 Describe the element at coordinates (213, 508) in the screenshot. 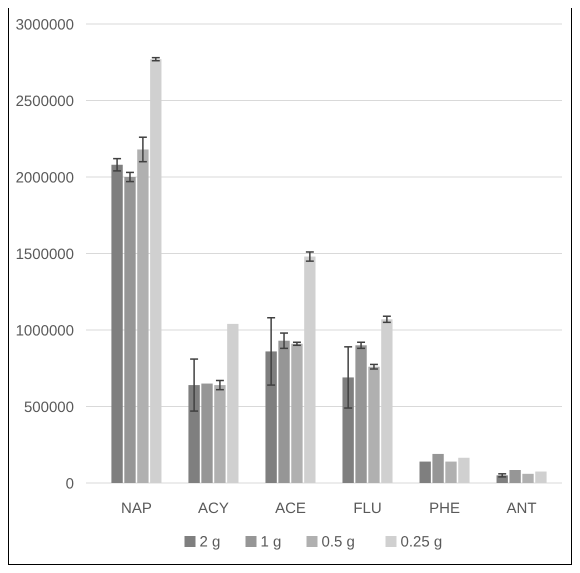

I see `x-tick-label: ACY` at that location.